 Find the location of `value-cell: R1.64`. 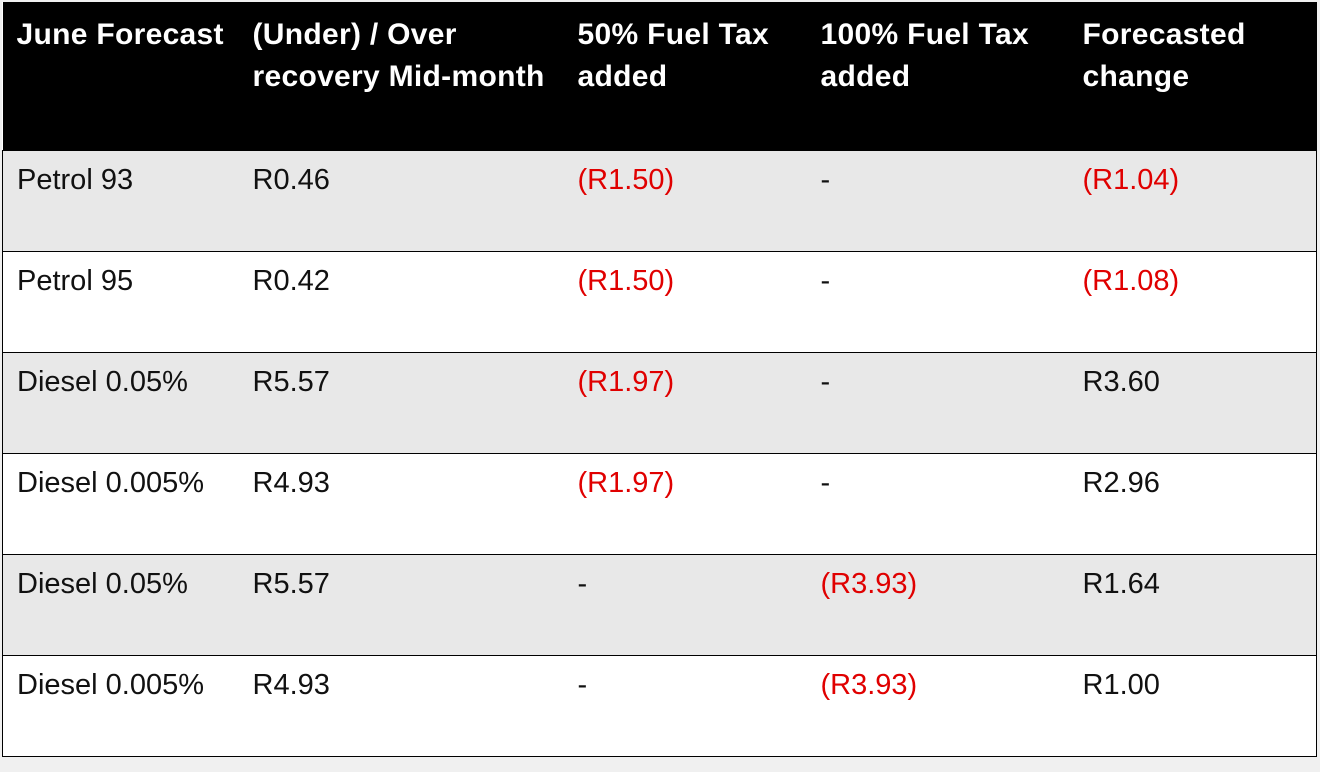

value-cell: R1.64 is located at coordinates (1192, 604).